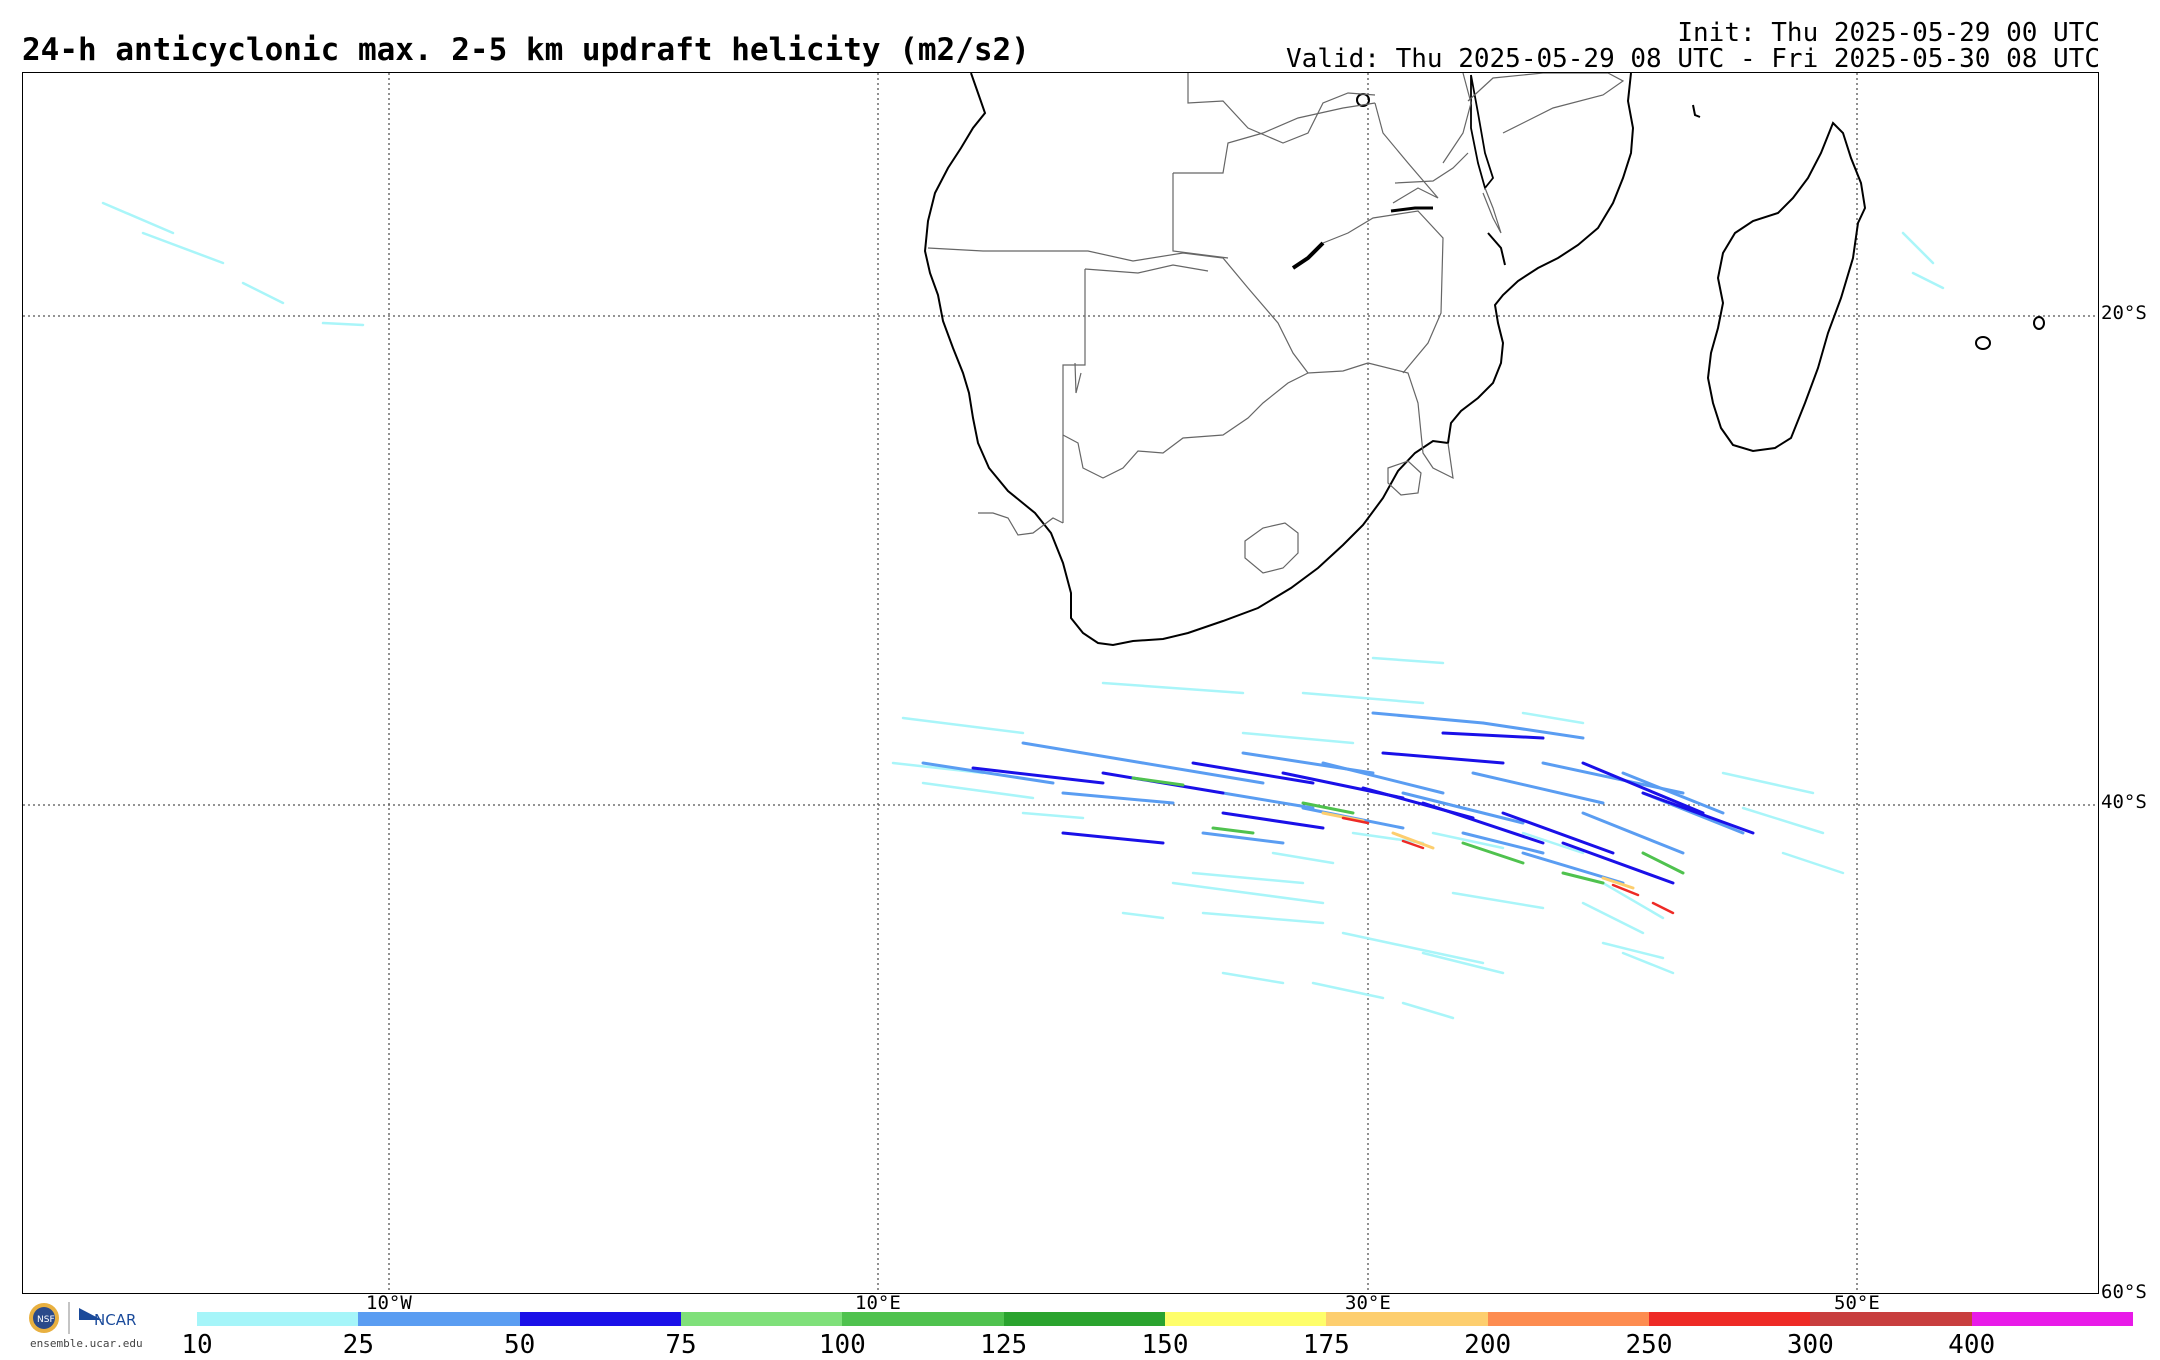 The width and height of the screenshot is (2160, 1360). I want to click on colorbar-tick-label: 125, so click(1004, 1345).